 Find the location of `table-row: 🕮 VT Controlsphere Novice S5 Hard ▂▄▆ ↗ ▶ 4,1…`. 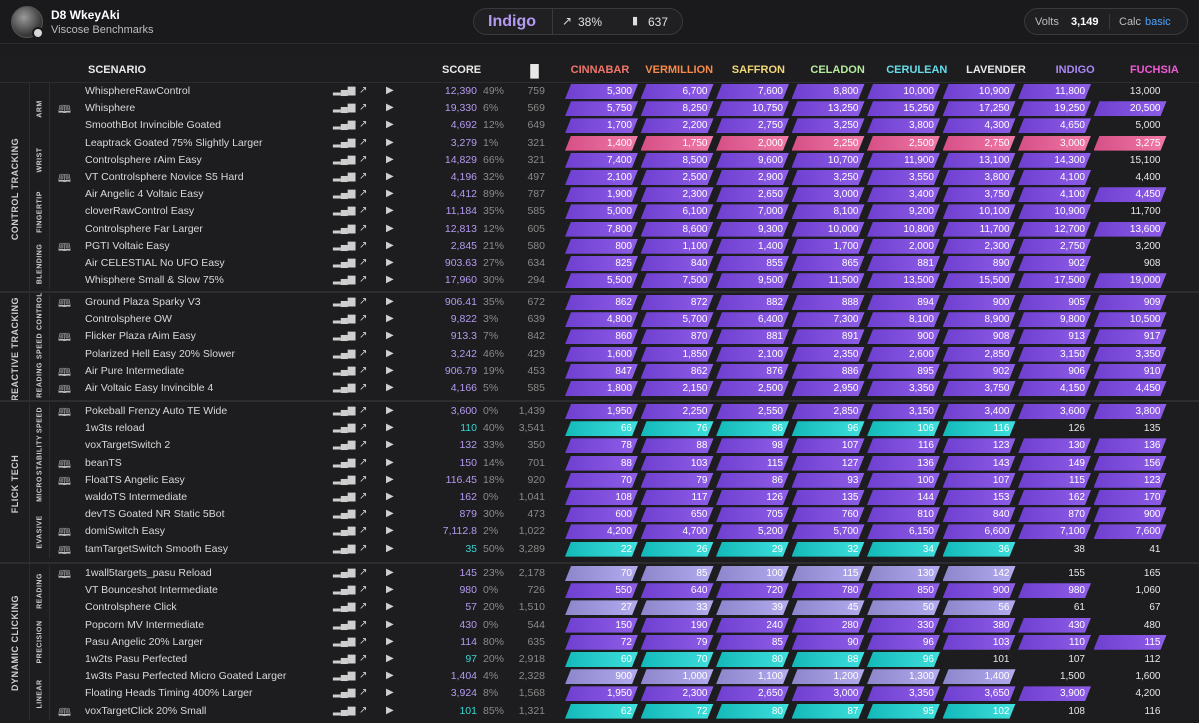

table-row: 🕮 VT Controlsphere Novice S5 Hard ▂▄▆ ↗ ▶ 4,1… is located at coordinates (624, 177).